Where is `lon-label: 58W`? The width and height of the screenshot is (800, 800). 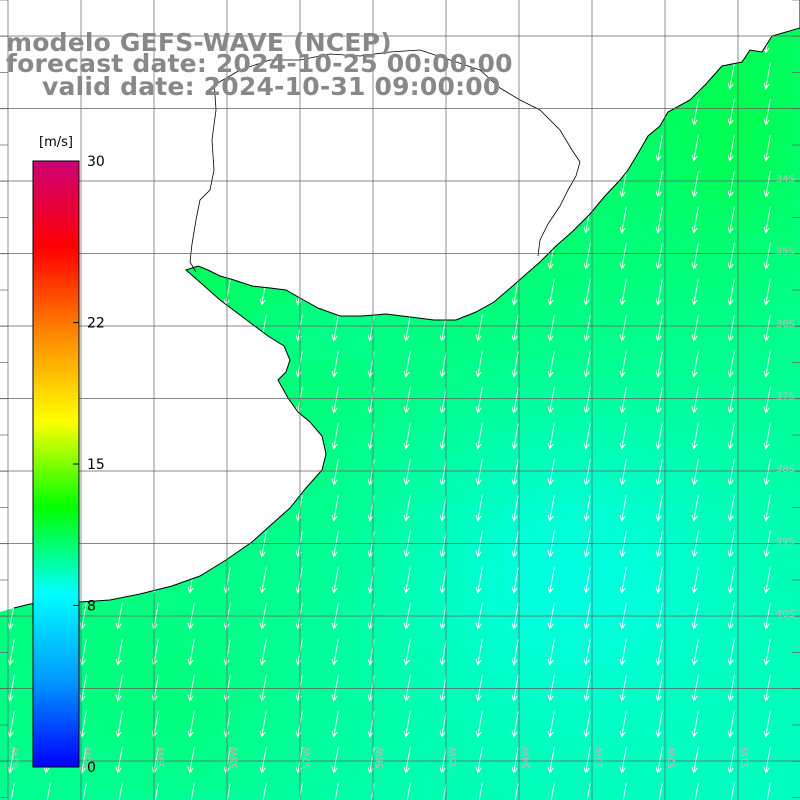 lon-label: 58W is located at coordinates (234, 758).